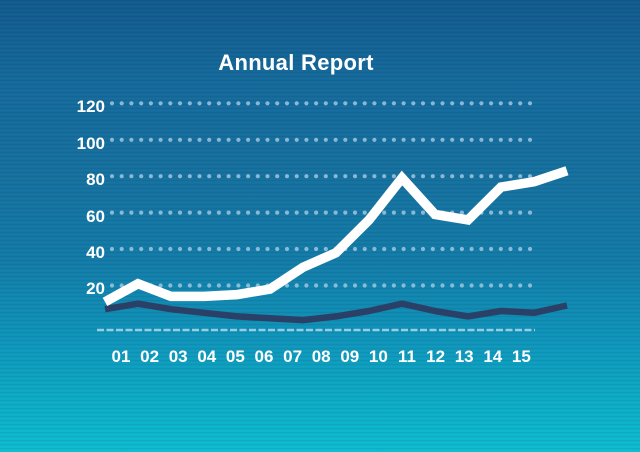 The height and width of the screenshot is (452, 640). I want to click on x-tick-label: 13, so click(464, 356).